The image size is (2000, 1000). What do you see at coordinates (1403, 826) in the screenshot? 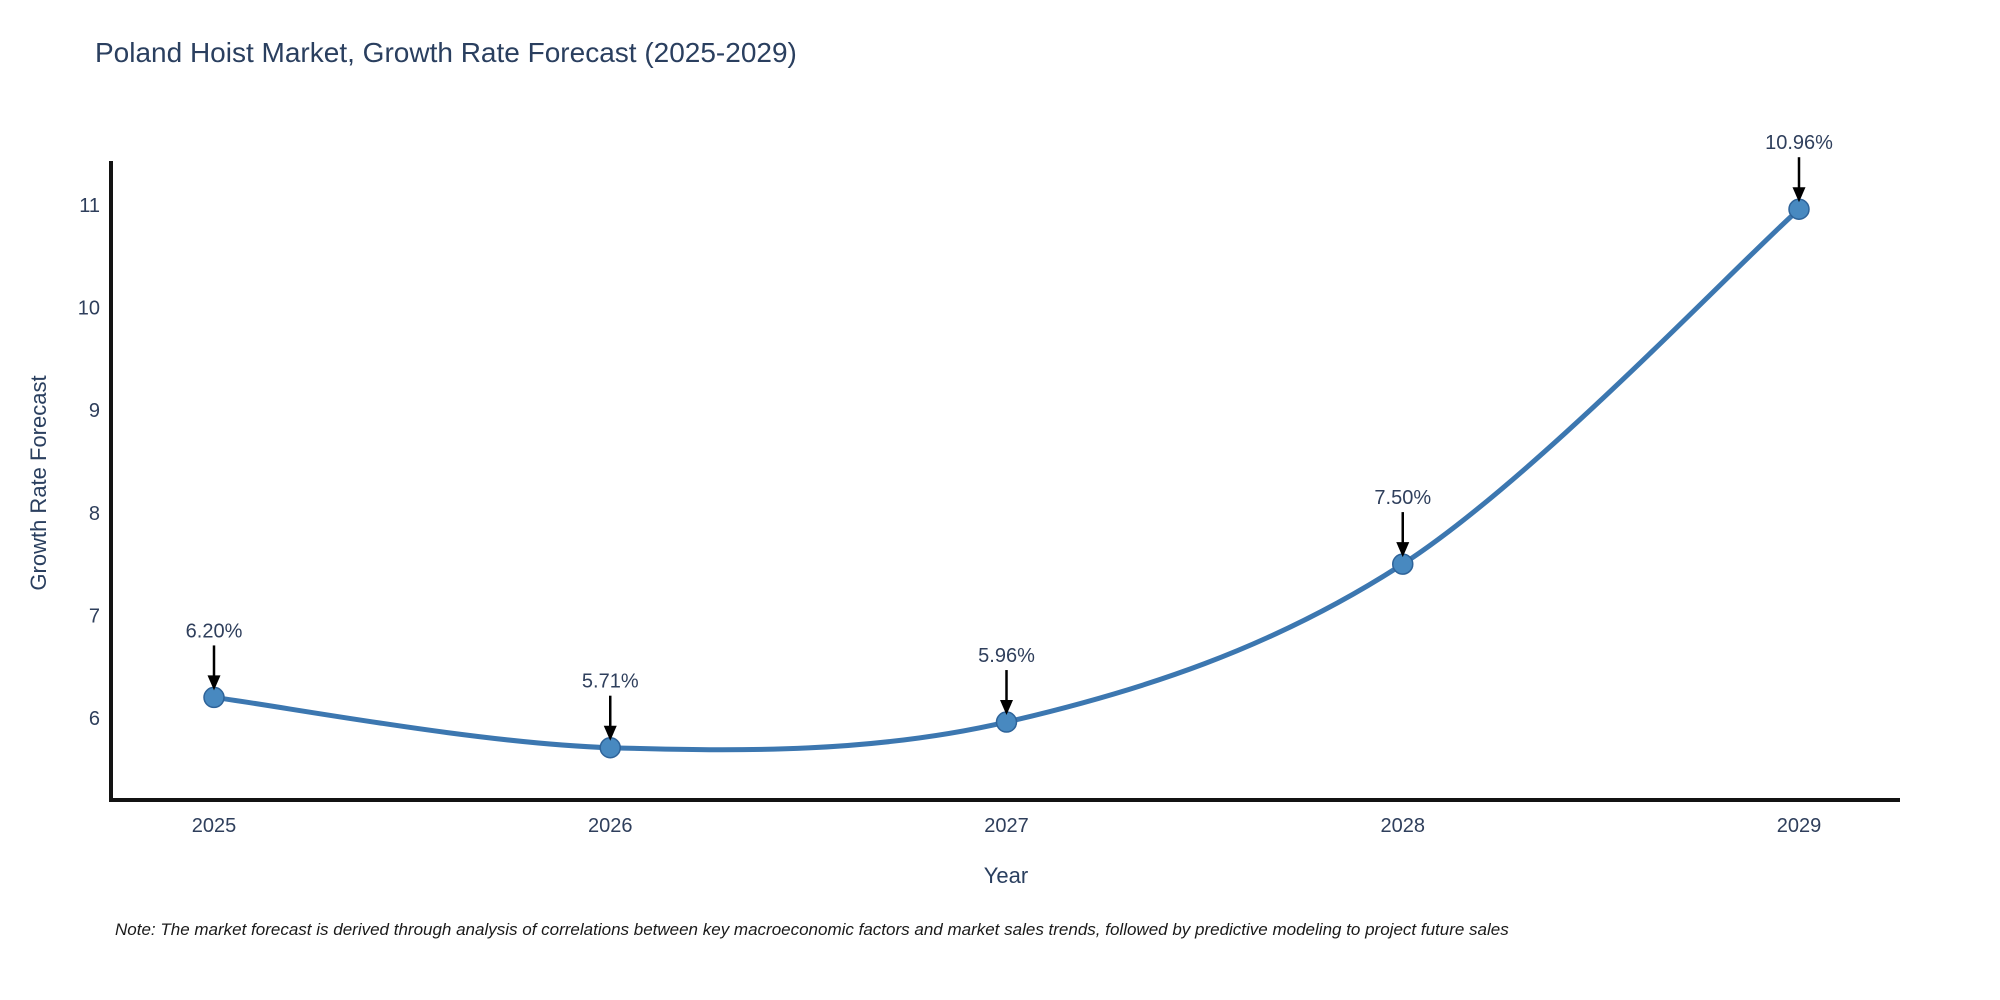
I see `x-tick-label: 2028` at bounding box center [1403, 826].